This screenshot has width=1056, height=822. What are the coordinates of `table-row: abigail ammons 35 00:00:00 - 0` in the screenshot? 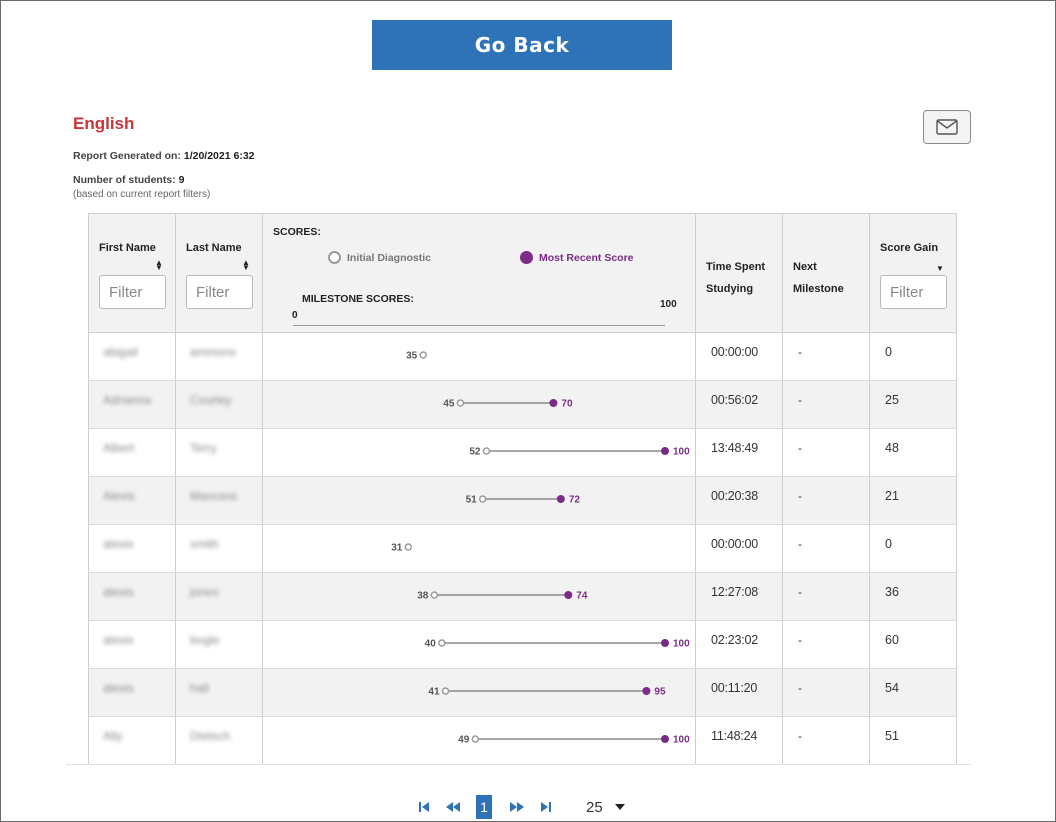 It's located at (522, 356).